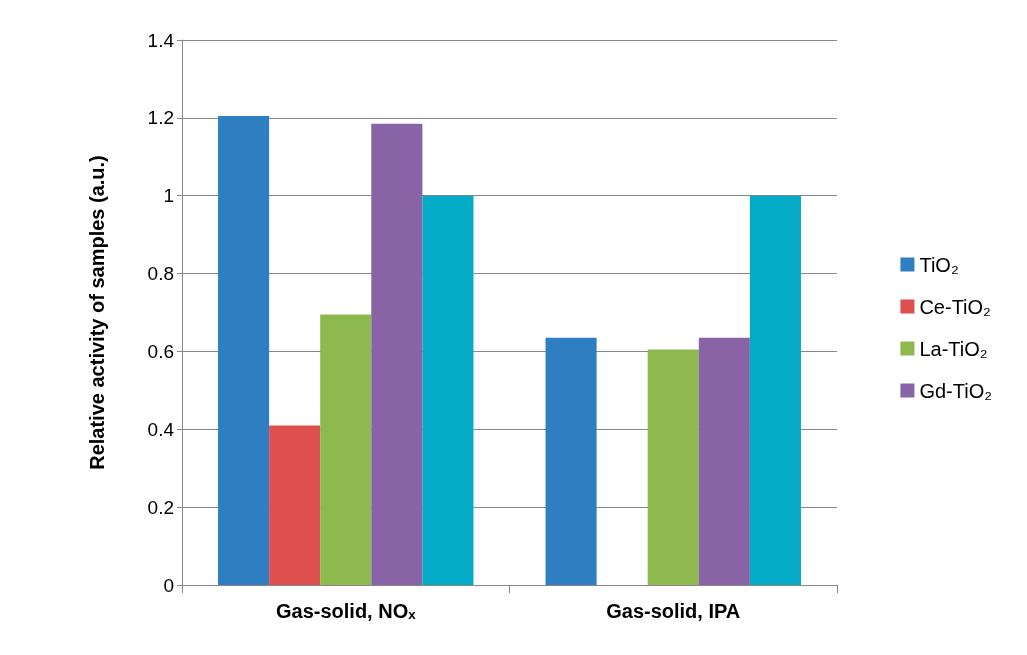  What do you see at coordinates (673, 611) in the screenshot?
I see `x-tick-label: Gas-solid, IPA` at bounding box center [673, 611].